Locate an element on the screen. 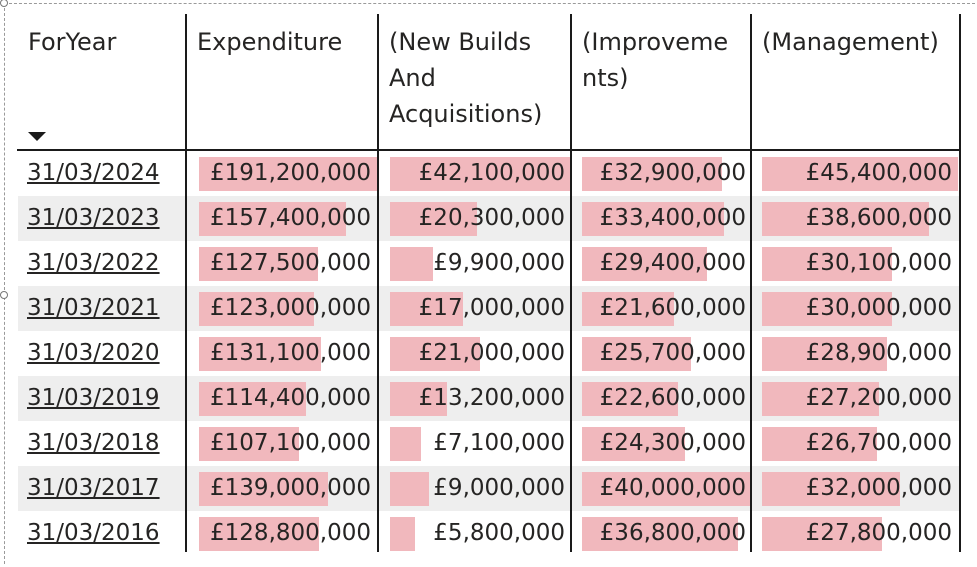 This screenshot has height=567, width=977. cell-for-year: 31/03/2017 is located at coordinates (101, 488).